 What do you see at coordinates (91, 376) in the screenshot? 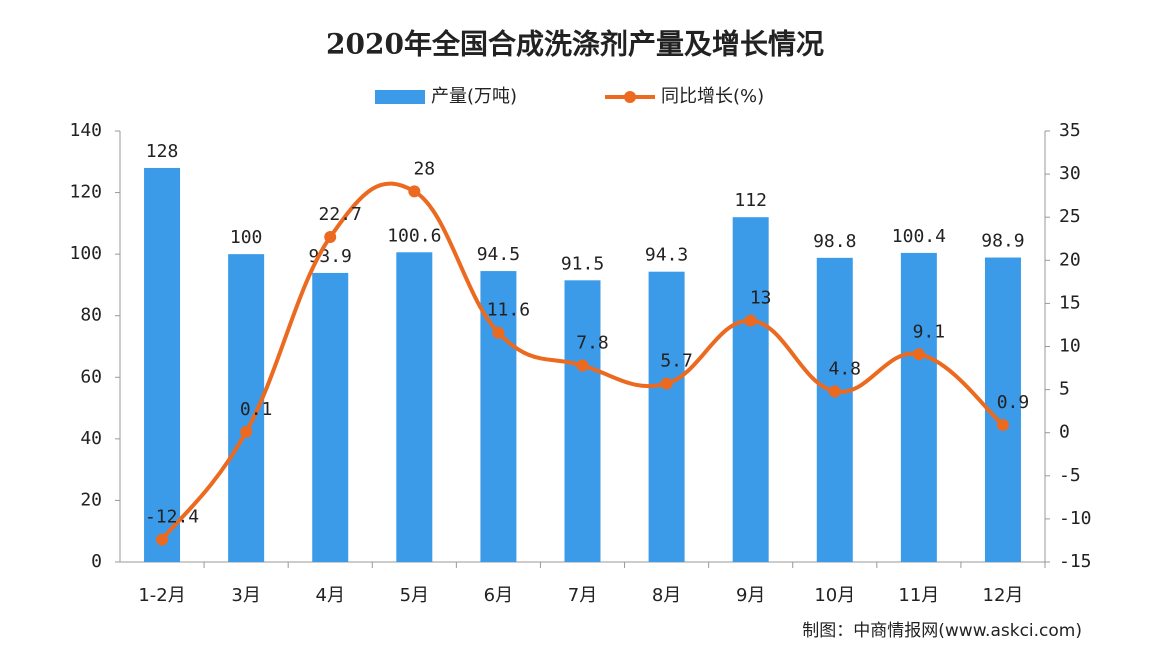
I see `y-tick-label: 60` at bounding box center [91, 376].